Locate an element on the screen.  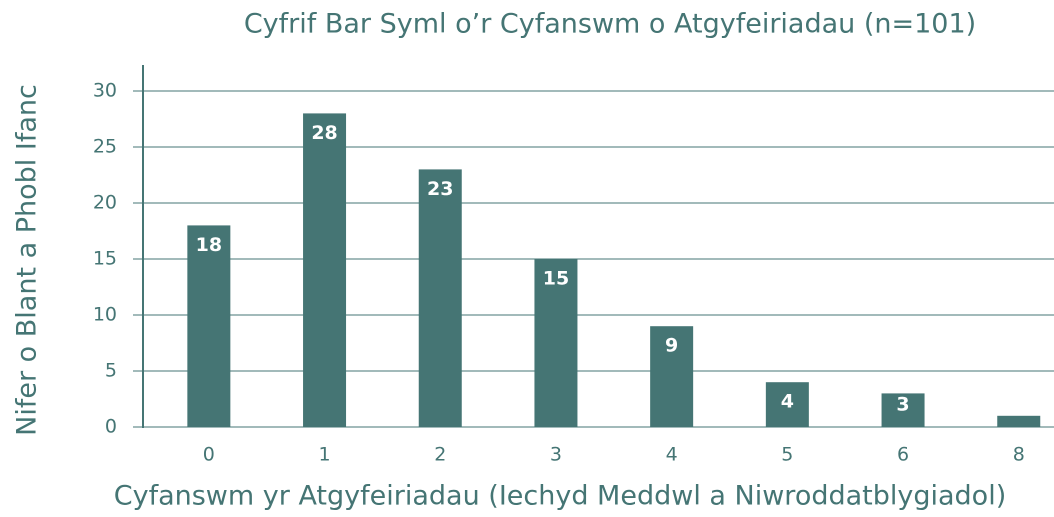
x-tick-label: 3 is located at coordinates (556, 455).